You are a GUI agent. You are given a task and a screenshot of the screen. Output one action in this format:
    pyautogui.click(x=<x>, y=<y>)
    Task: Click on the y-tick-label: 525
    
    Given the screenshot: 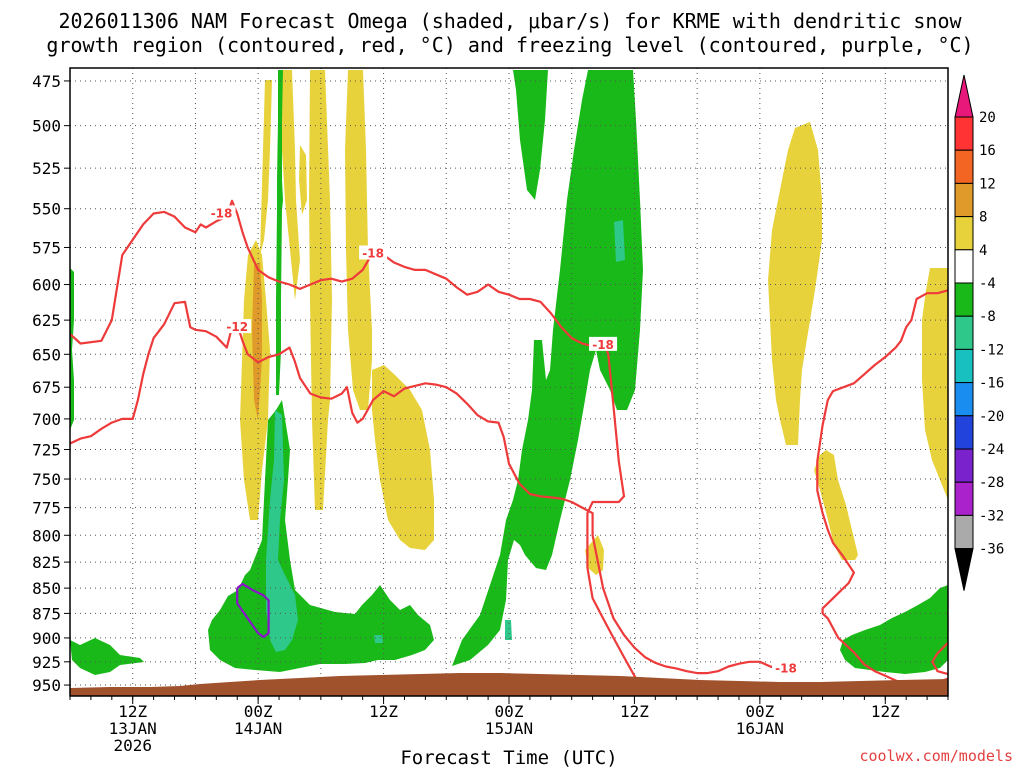 What is the action you would take?
    pyautogui.click(x=46, y=168)
    